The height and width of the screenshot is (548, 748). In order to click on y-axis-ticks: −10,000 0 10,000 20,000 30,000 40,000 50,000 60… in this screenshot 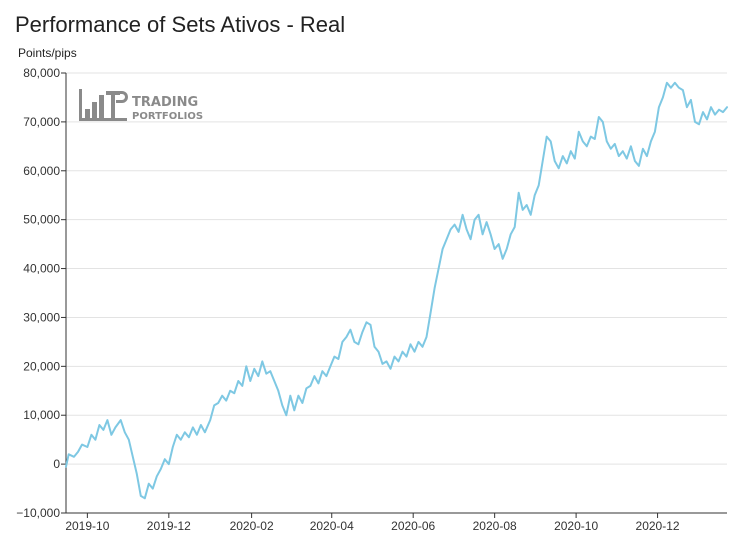, I will do `click(41, 293)`.